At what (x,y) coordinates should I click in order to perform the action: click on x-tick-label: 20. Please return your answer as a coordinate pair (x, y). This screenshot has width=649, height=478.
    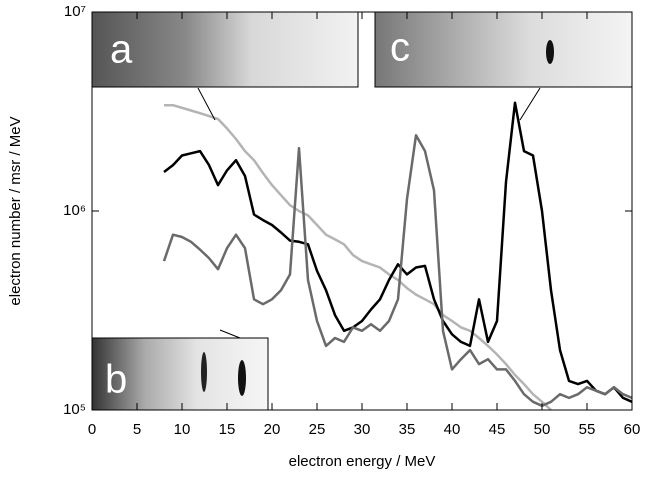
    Looking at the image, I should click on (272, 429).